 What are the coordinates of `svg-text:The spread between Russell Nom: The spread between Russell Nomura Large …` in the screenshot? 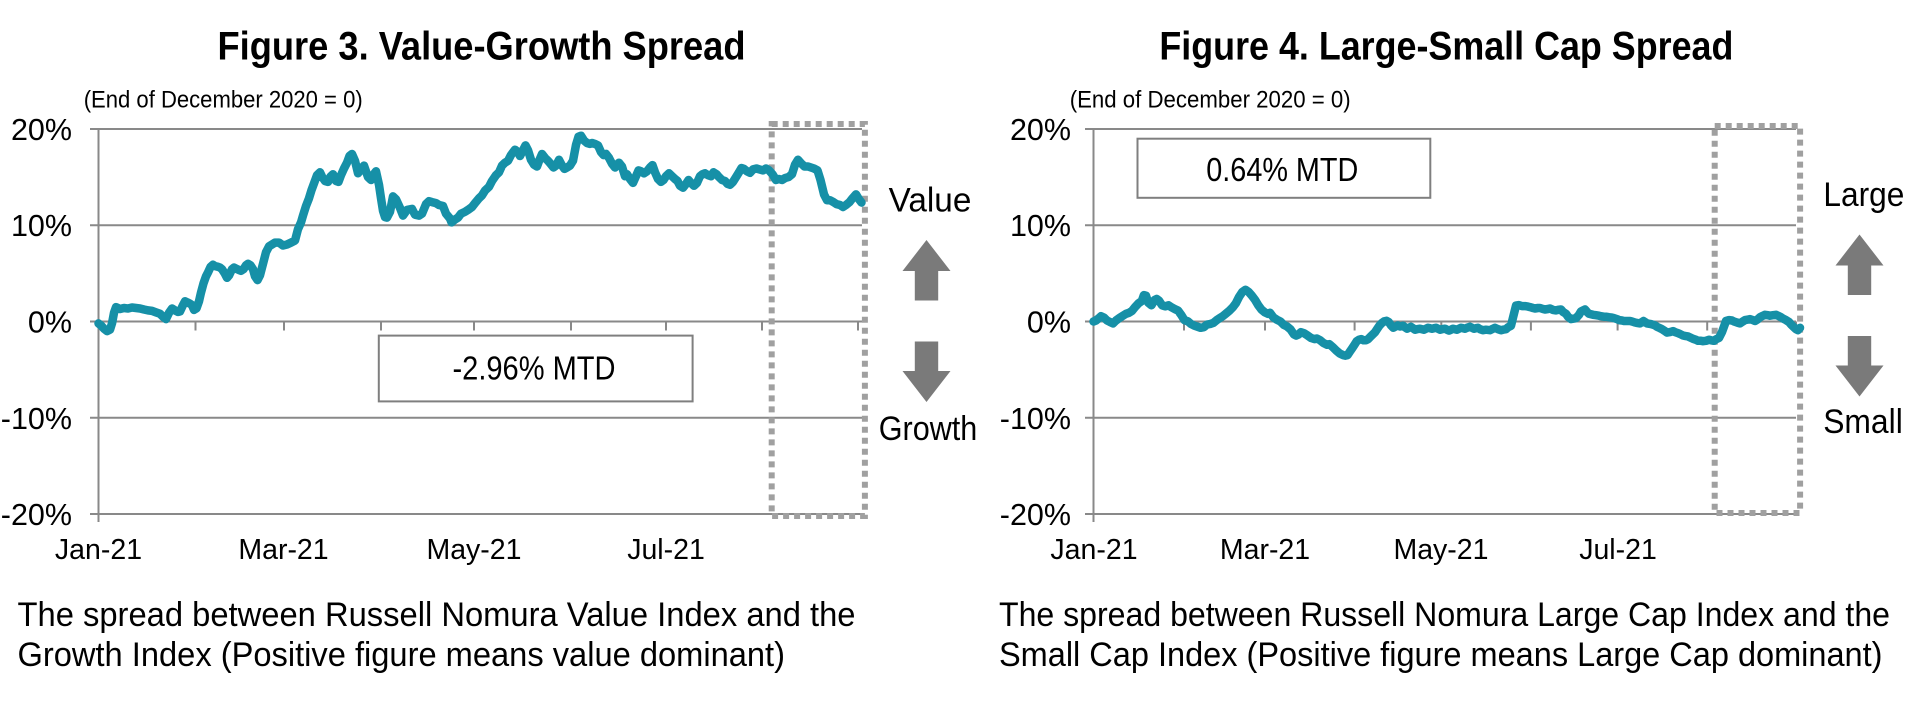 It's located at (1444, 615).